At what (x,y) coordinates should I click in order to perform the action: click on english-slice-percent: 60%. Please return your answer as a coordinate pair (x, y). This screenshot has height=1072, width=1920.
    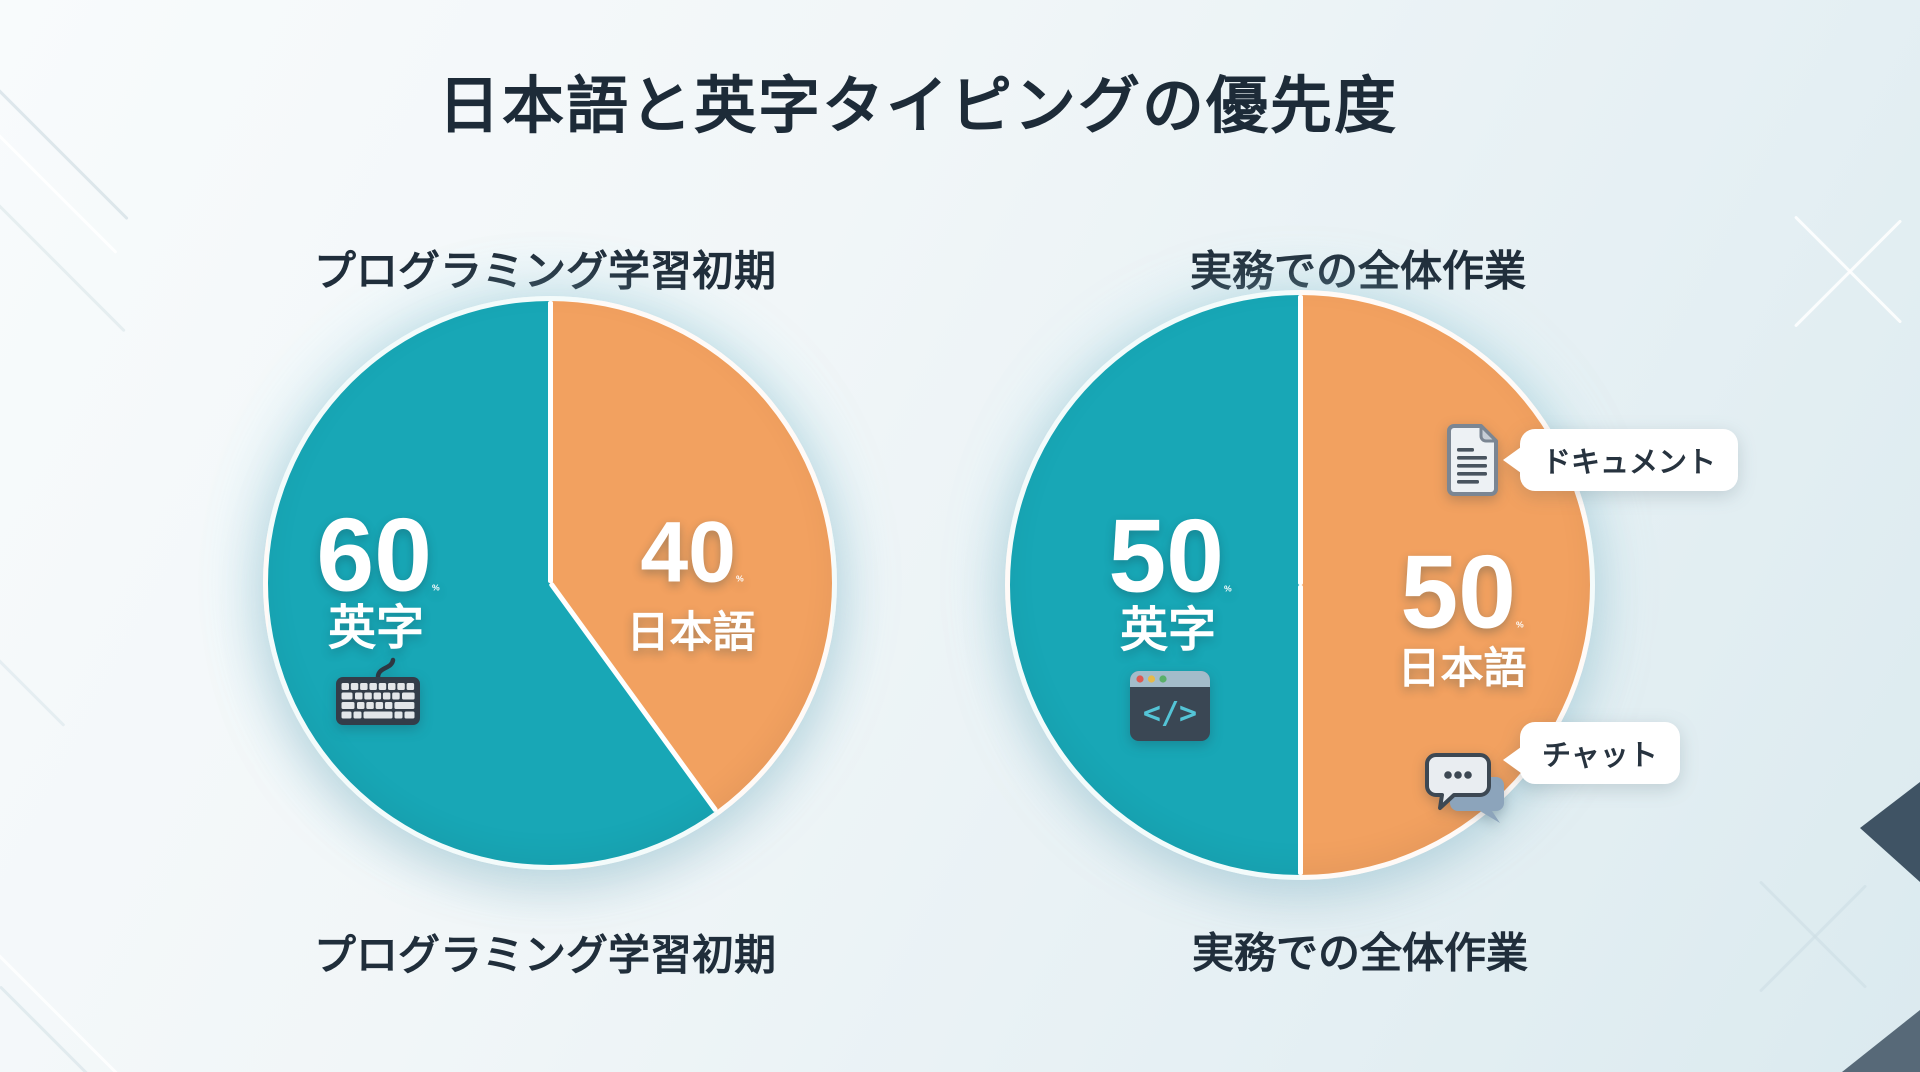
    Looking at the image, I should click on (378, 555).